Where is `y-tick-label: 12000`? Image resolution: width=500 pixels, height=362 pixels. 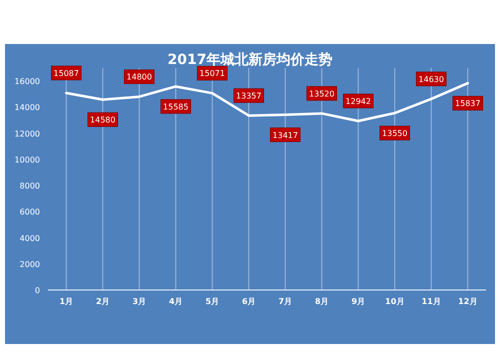
y-tick-label: 12000 is located at coordinates (27, 133).